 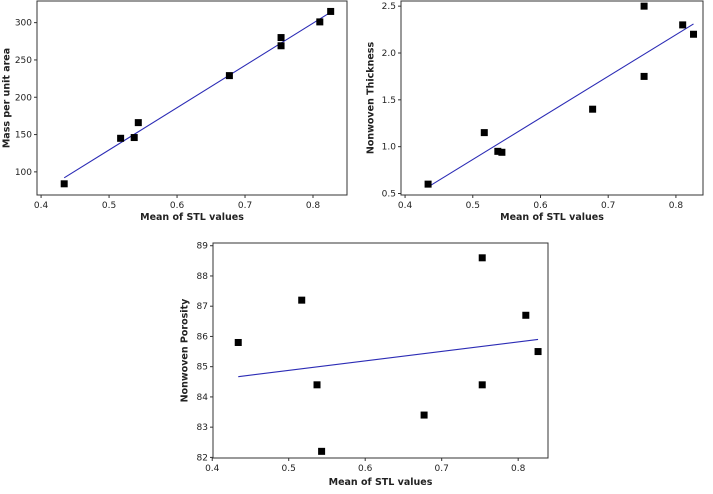 I want to click on y-tick-label: 200, so click(x=23, y=98).